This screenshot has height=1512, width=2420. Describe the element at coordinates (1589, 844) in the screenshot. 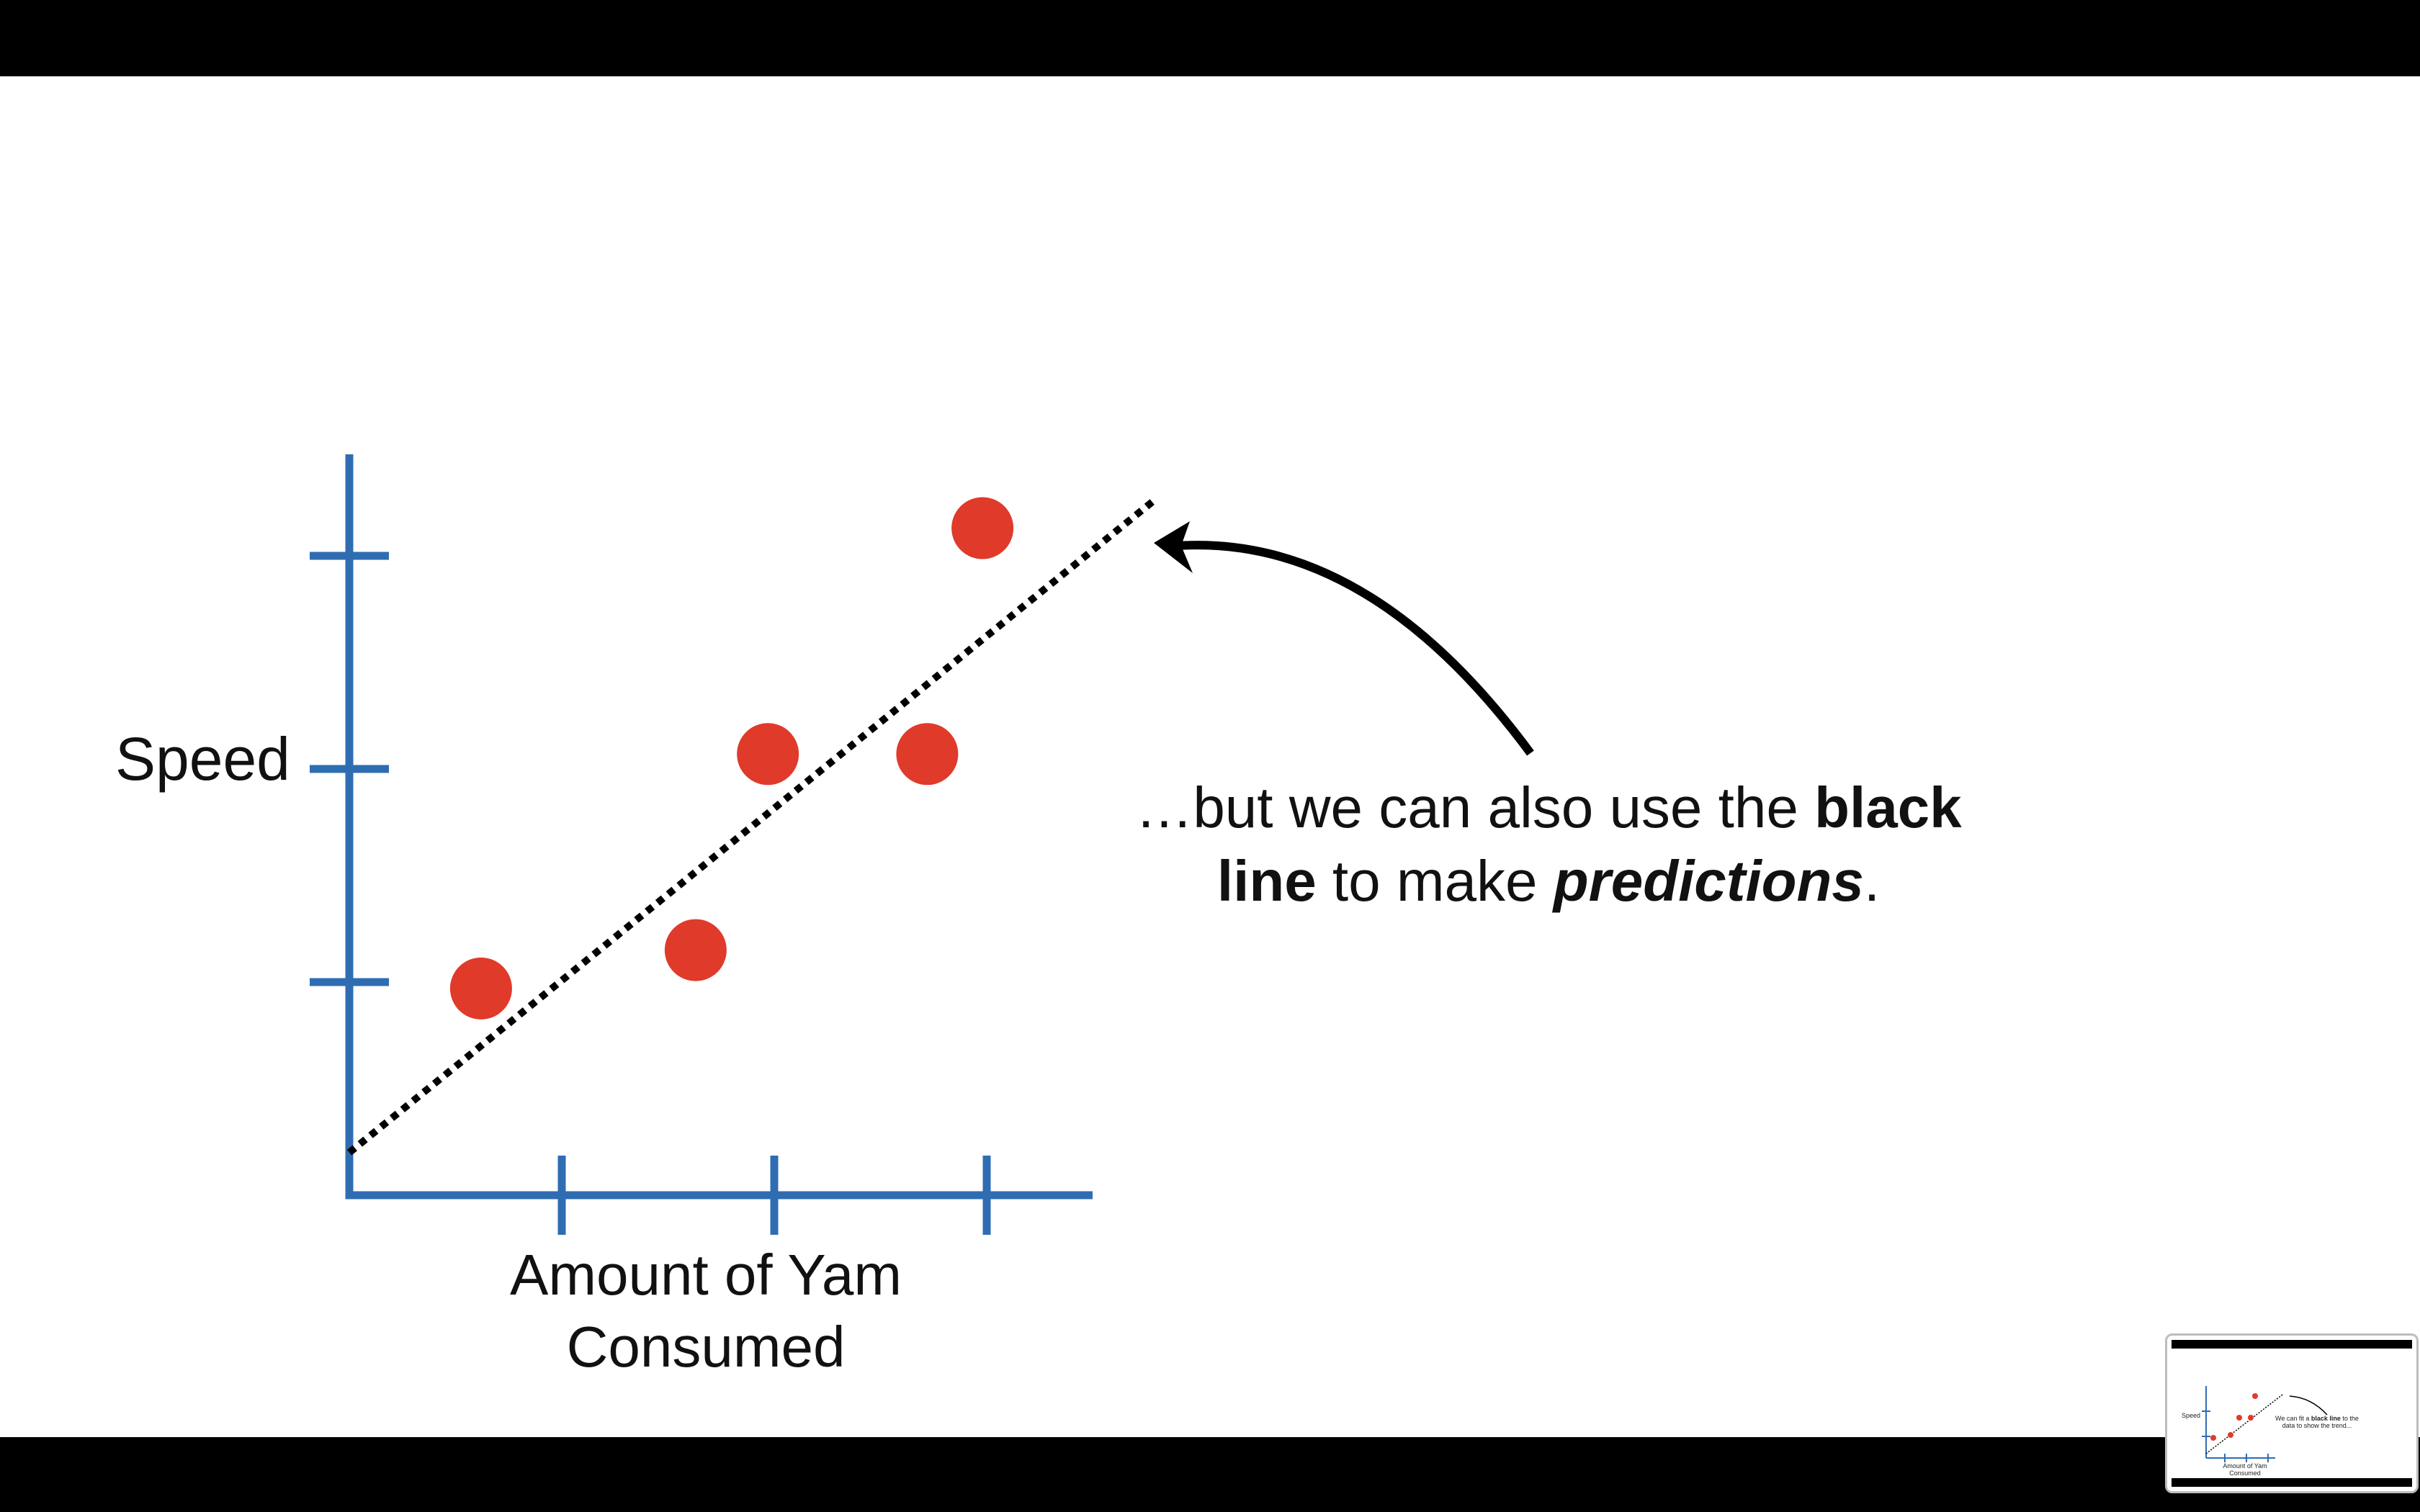

I see `caption-bold-black-line: black line` at that location.